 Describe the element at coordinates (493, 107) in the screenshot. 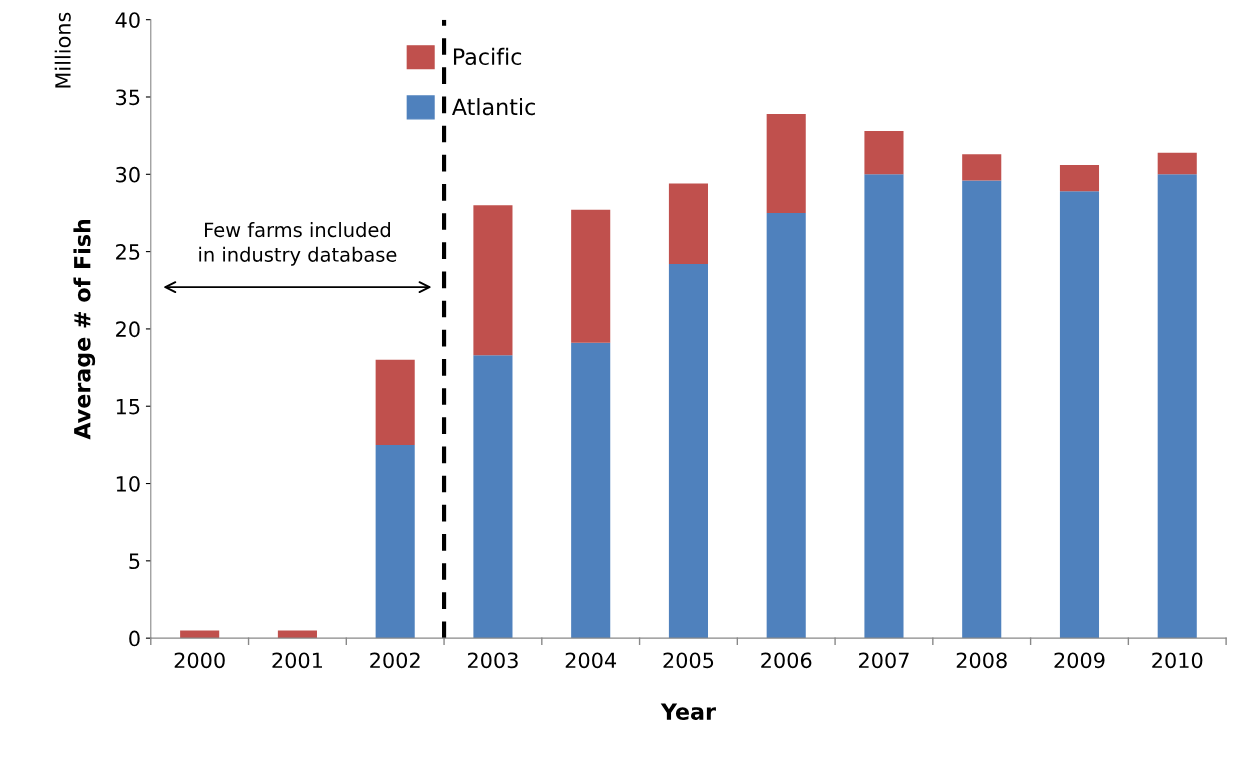

I see `legend-label: Atlantic` at that location.